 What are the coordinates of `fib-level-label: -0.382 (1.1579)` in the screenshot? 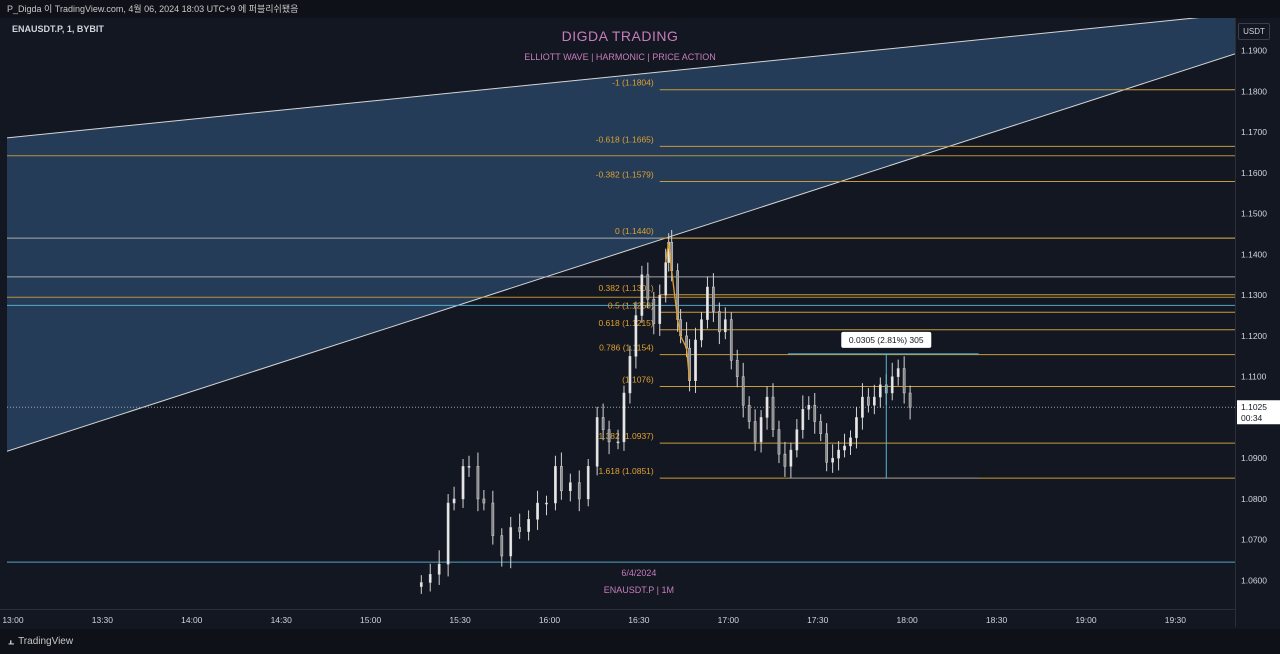 It's located at (625, 174).